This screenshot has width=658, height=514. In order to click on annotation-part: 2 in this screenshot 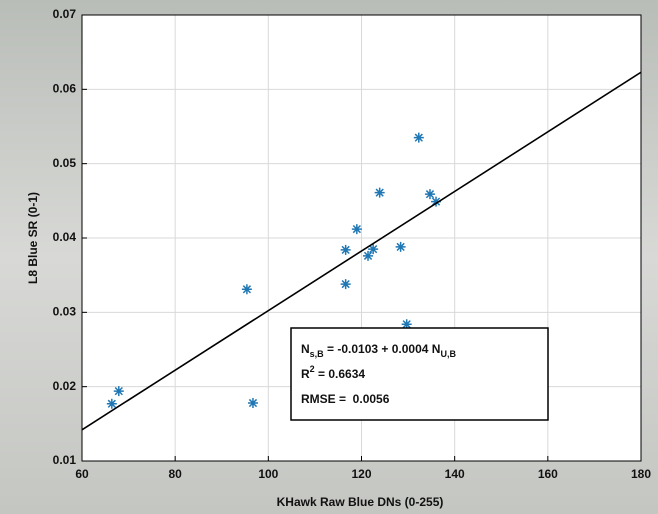, I will do `click(312, 369)`.